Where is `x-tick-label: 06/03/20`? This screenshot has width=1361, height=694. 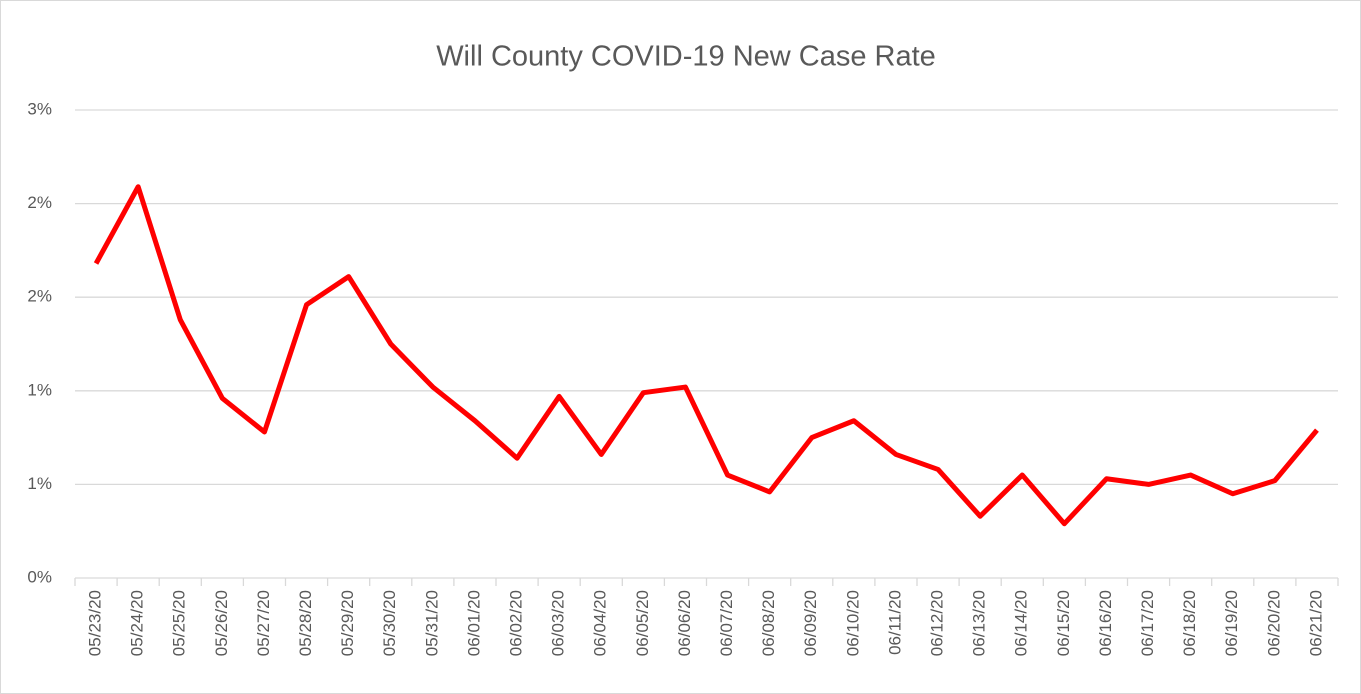 x-tick-label: 06/03/20 is located at coordinates (558, 623).